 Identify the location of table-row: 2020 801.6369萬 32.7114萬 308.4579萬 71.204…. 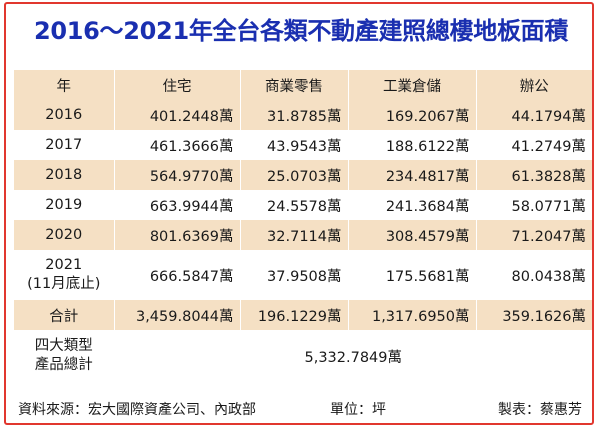
(303, 235).